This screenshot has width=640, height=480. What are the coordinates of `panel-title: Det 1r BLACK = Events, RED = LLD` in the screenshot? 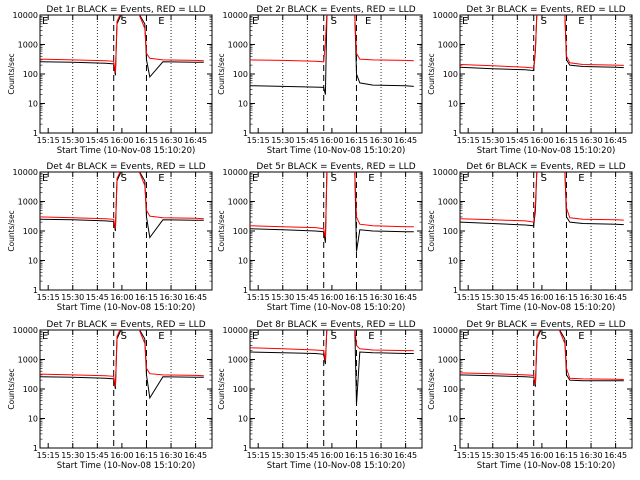 It's located at (125, 10).